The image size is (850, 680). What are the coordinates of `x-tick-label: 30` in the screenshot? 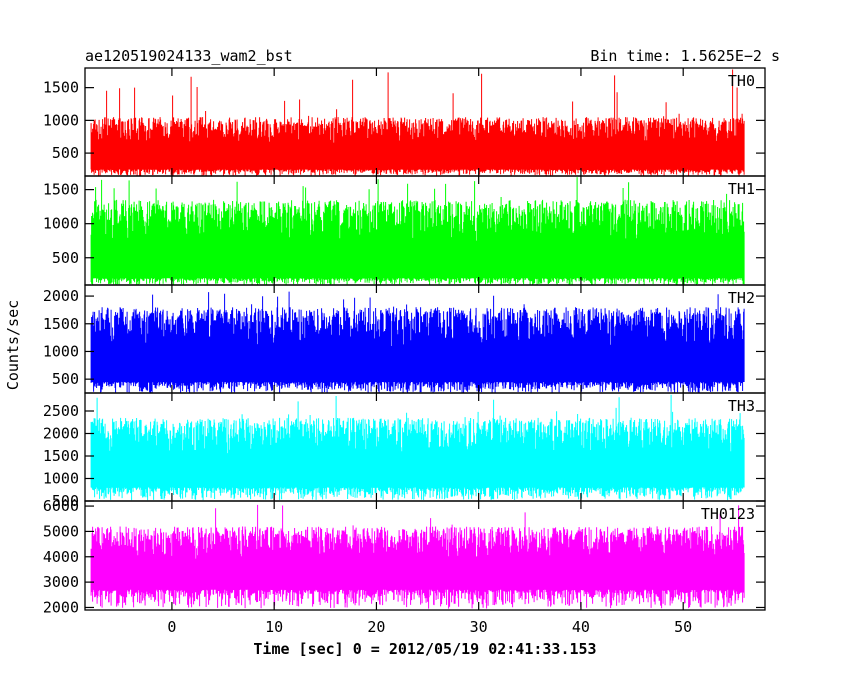 It's located at (479, 627).